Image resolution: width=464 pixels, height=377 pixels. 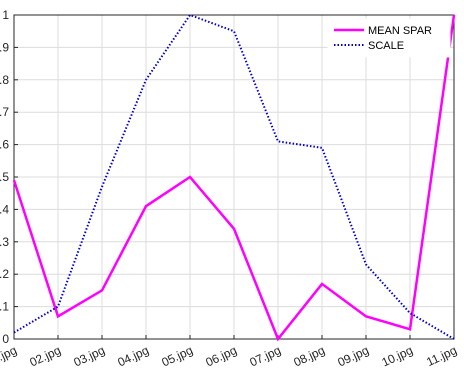 What do you see at coordinates (4, 80) in the screenshot?
I see `y-tick-label: 0.8` at bounding box center [4, 80].